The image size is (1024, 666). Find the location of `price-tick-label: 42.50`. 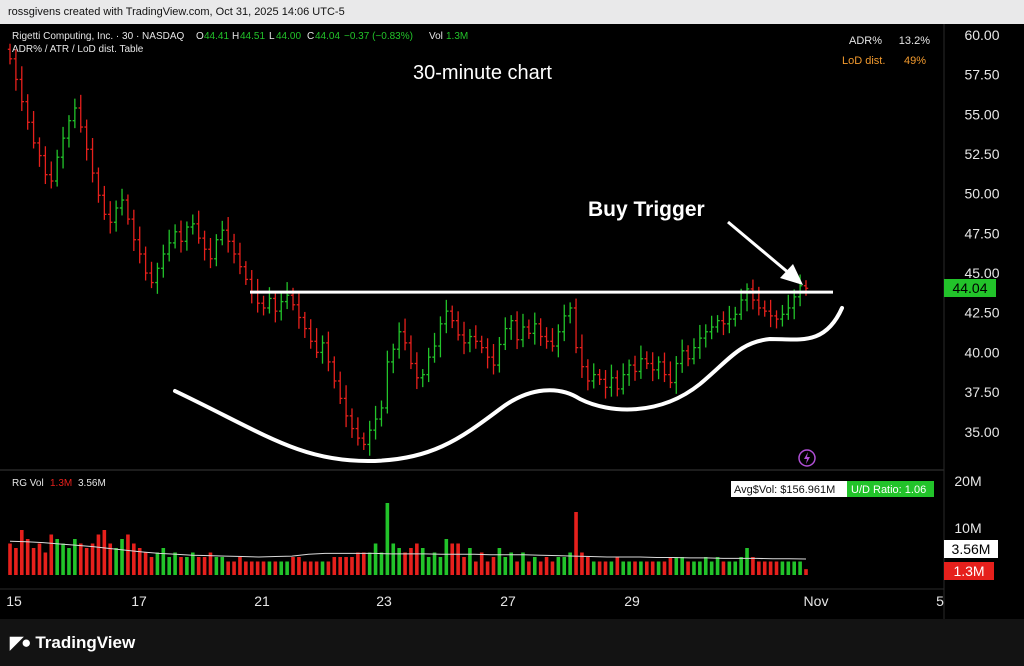

price-tick-label: 42.50 is located at coordinates (981, 313).